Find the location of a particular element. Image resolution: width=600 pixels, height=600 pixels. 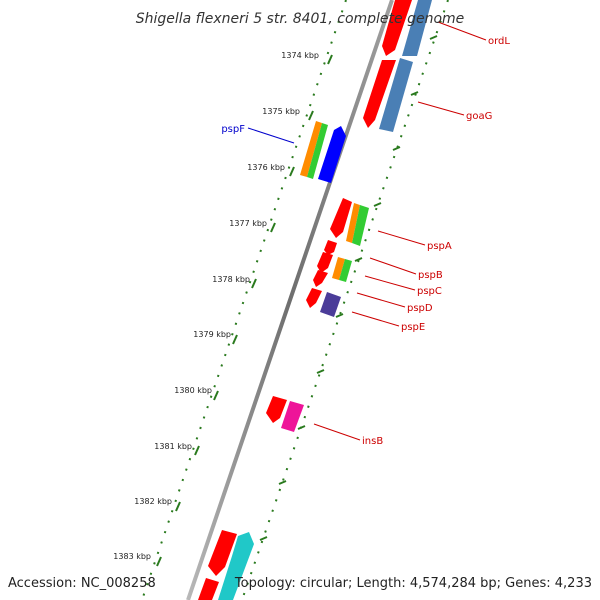

accession-text: Accession: NC_008258 is located at coordinates (82, 583).